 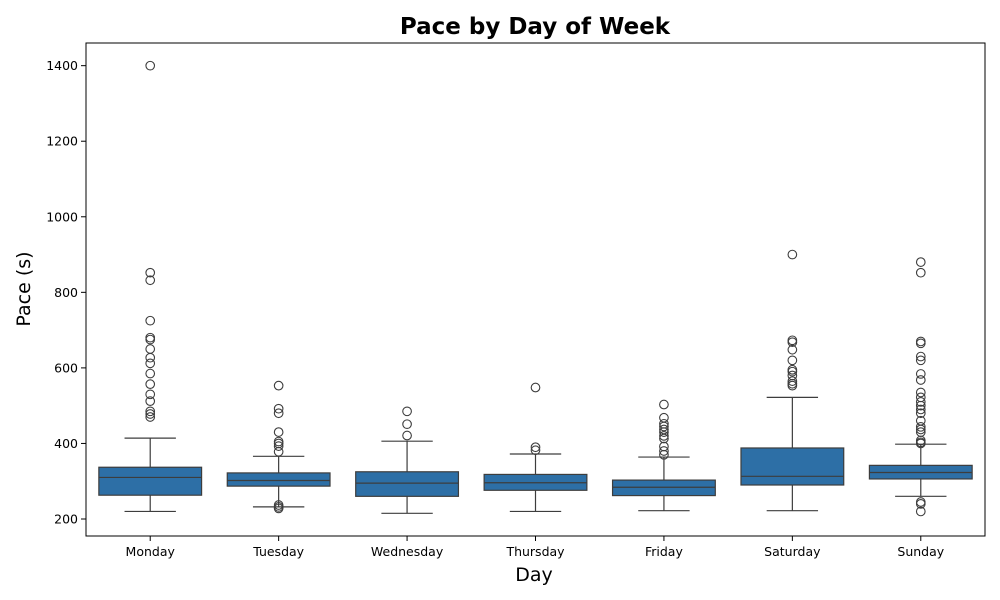 What do you see at coordinates (24, 288) in the screenshot?
I see `y-axis-label: Pace (s)` at bounding box center [24, 288].